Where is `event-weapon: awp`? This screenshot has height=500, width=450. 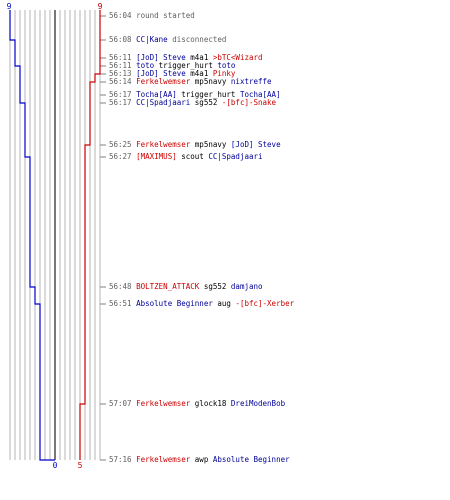 event-weapon: awp is located at coordinates (201, 459).